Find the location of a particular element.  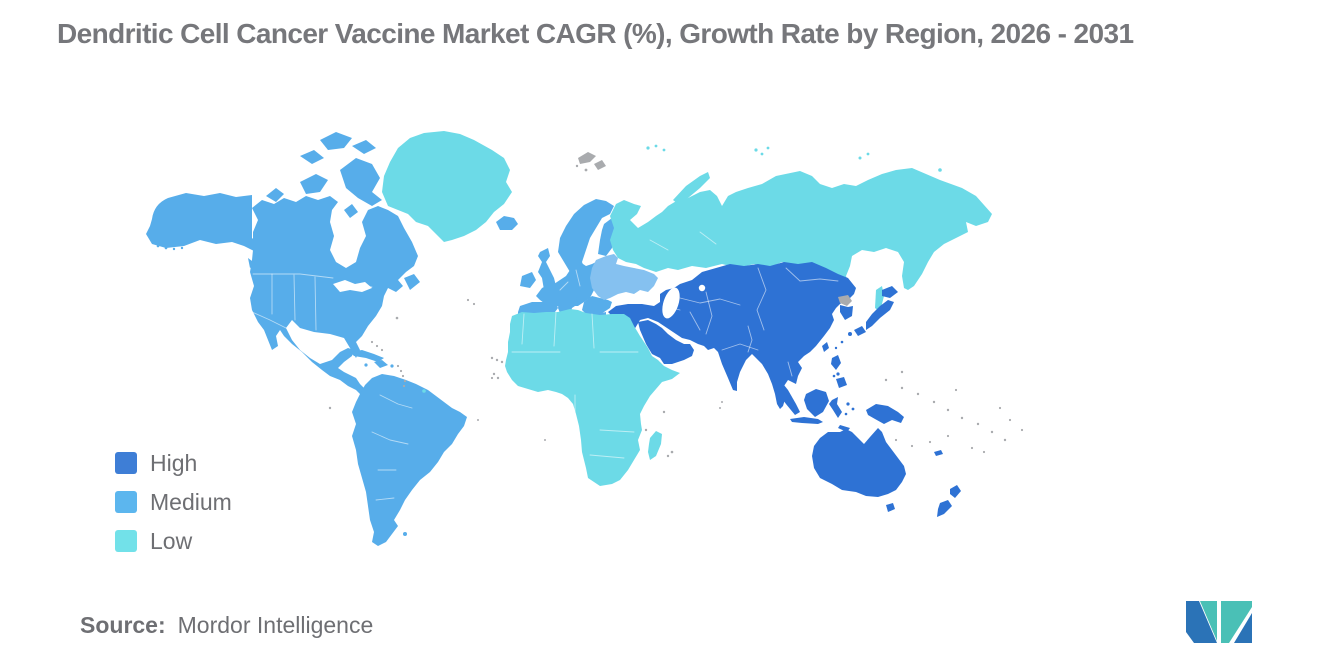

legend-item-medium: Medium is located at coordinates (173, 501).